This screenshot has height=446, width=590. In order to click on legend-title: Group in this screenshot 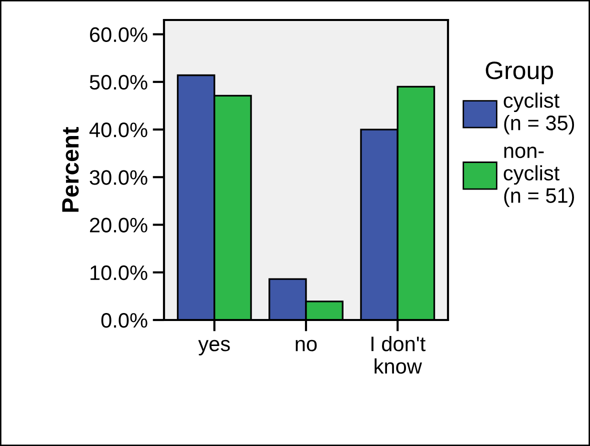, I will do `click(520, 73)`.